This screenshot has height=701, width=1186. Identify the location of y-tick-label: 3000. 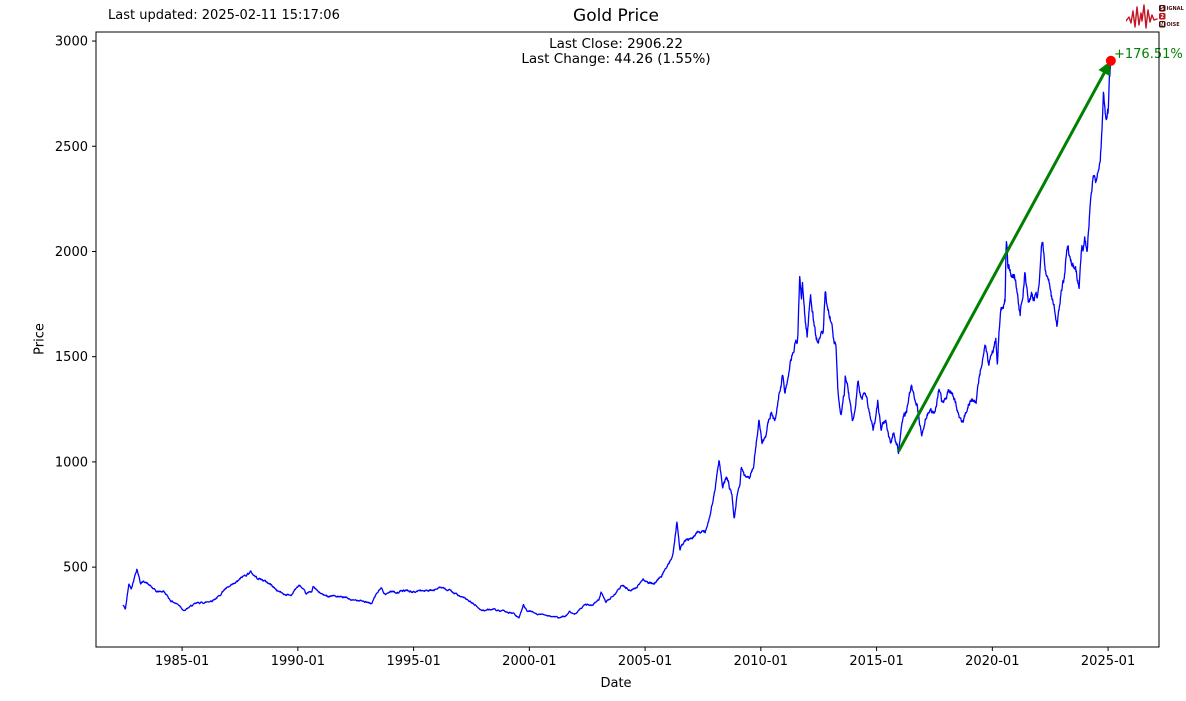
(71, 42).